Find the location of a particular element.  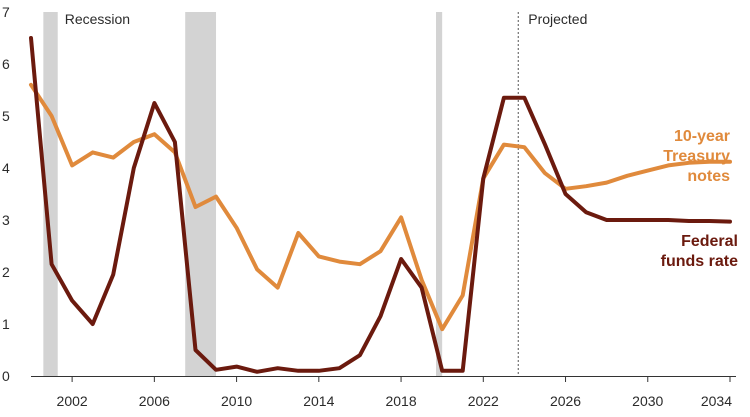

x-tick-label-2018: 2018 is located at coordinates (400, 401).